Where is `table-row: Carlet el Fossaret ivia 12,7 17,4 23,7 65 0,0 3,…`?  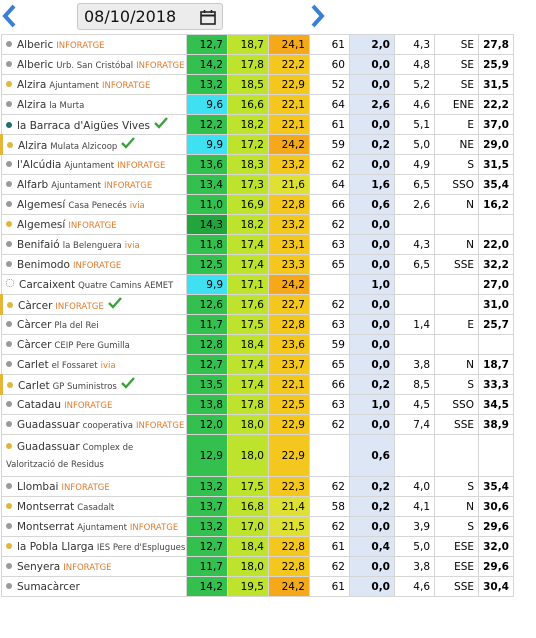 table-row: Carlet el Fossaret ivia 12,7 17,4 23,7 65 0,0 3,… is located at coordinates (257, 364).